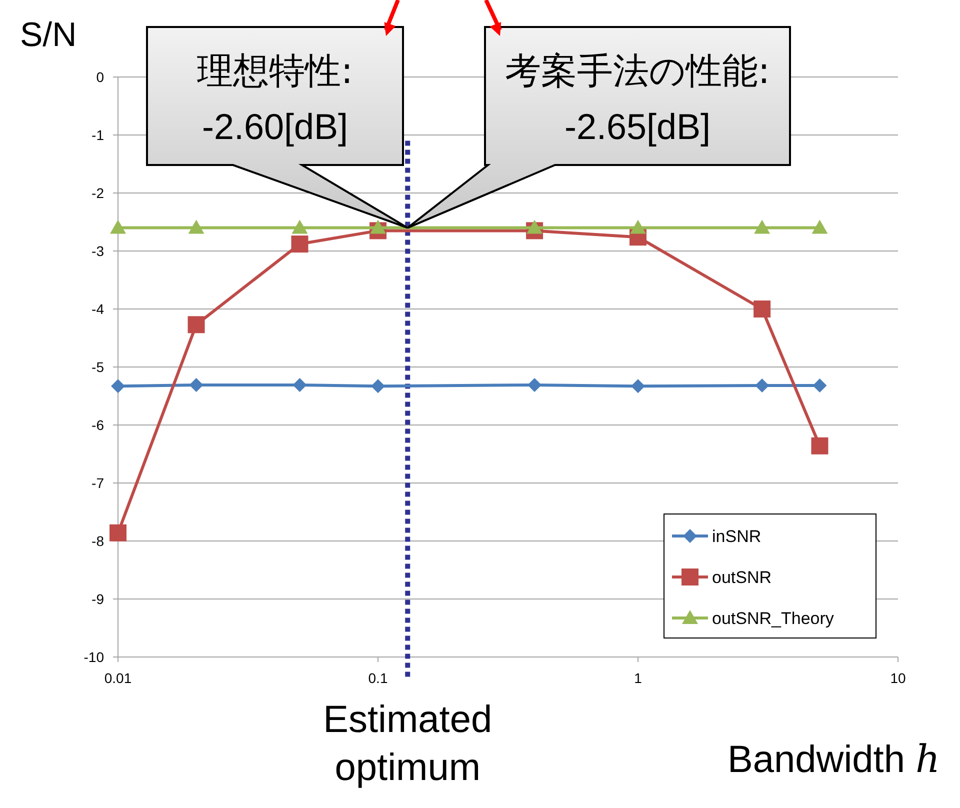  What do you see at coordinates (407, 744) in the screenshot?
I see `ref-line-label: Estimated optimum` at bounding box center [407, 744].